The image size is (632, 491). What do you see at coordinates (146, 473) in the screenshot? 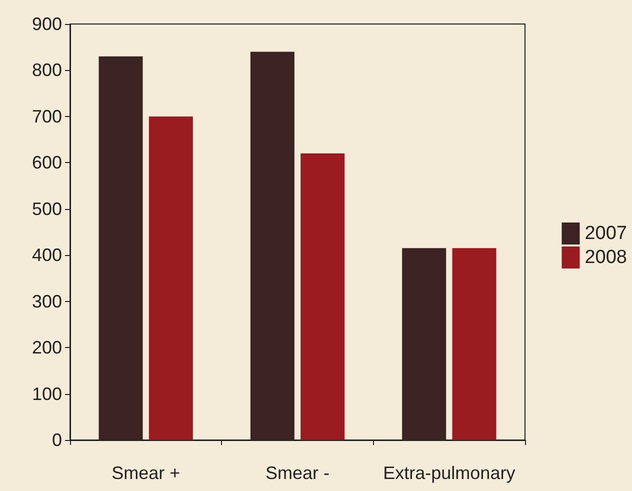
I see `x-tick-label: Smear +` at bounding box center [146, 473].